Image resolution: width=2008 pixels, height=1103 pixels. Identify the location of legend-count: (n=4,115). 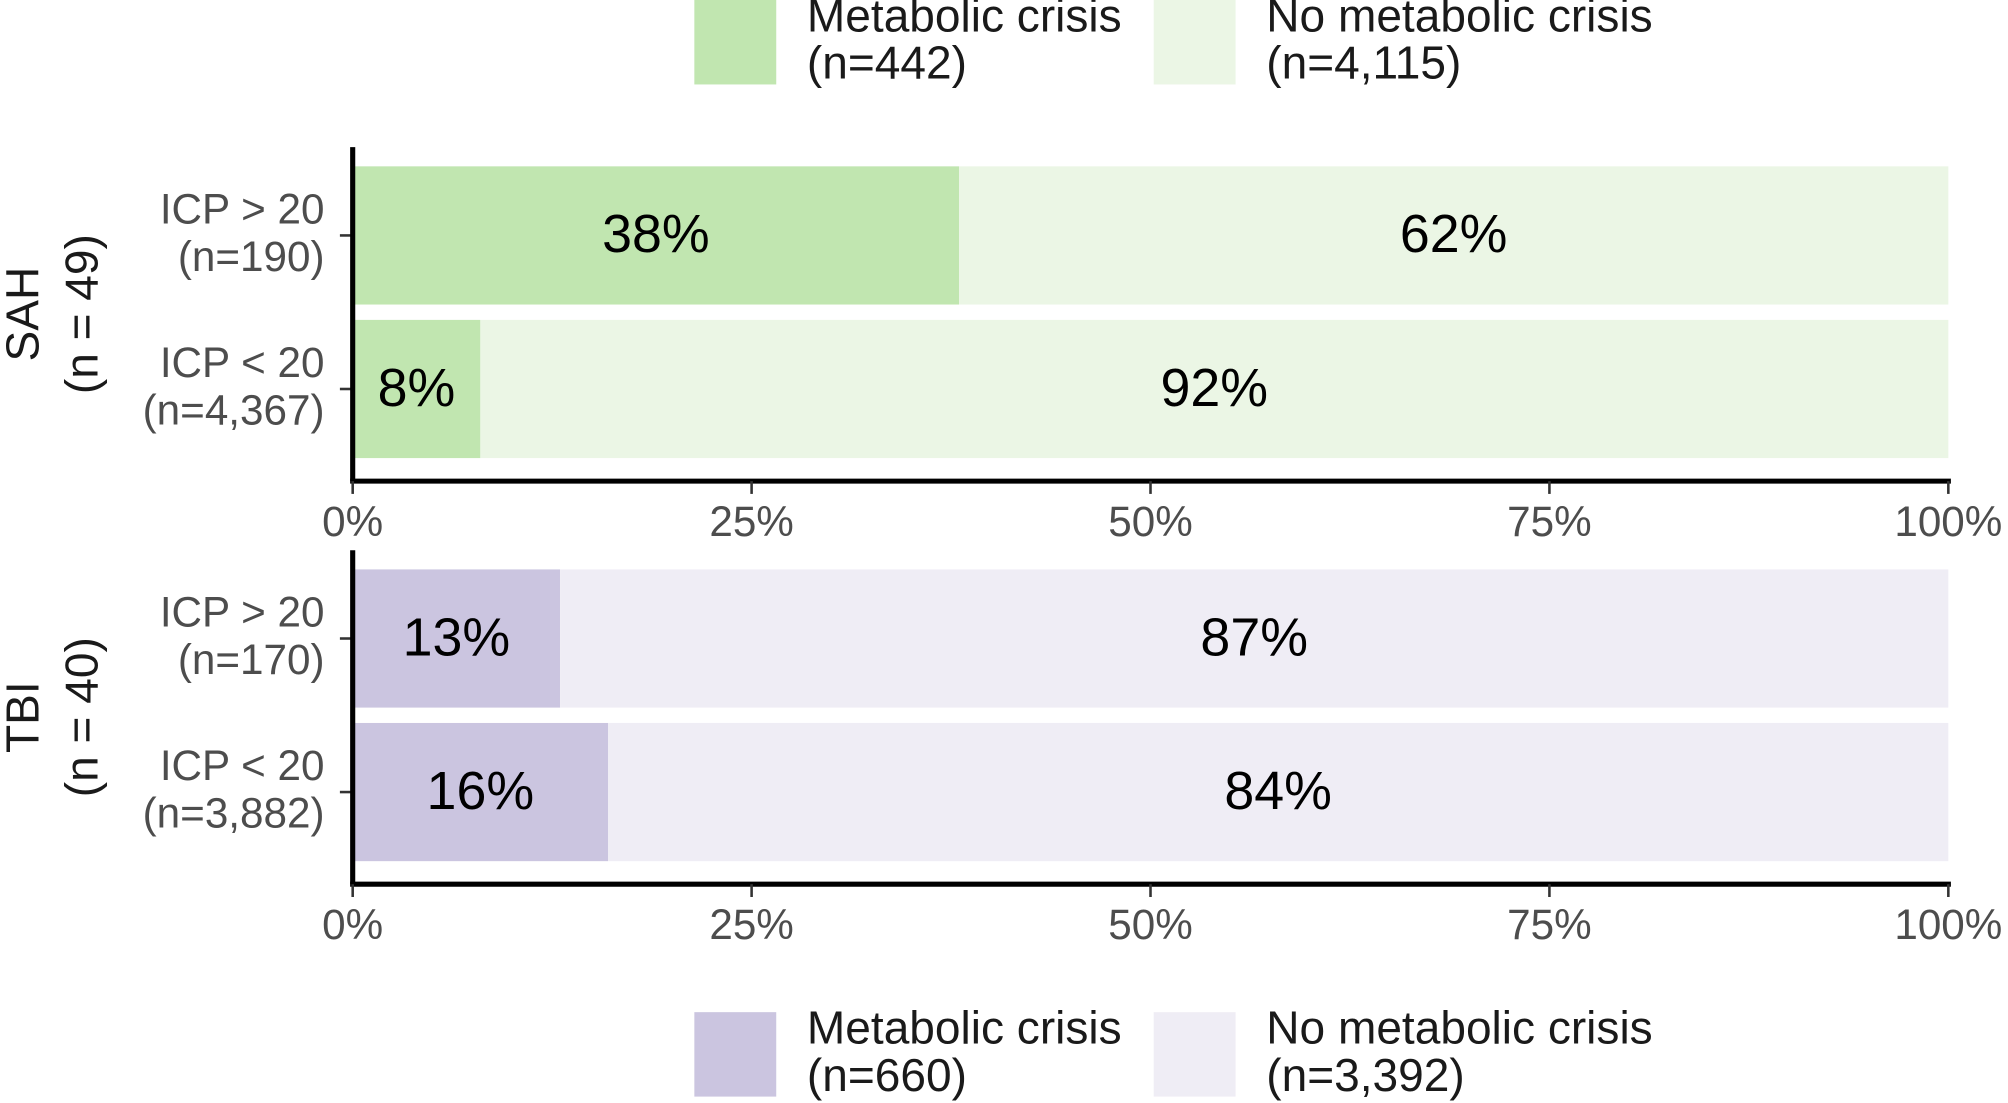
(1363, 63).